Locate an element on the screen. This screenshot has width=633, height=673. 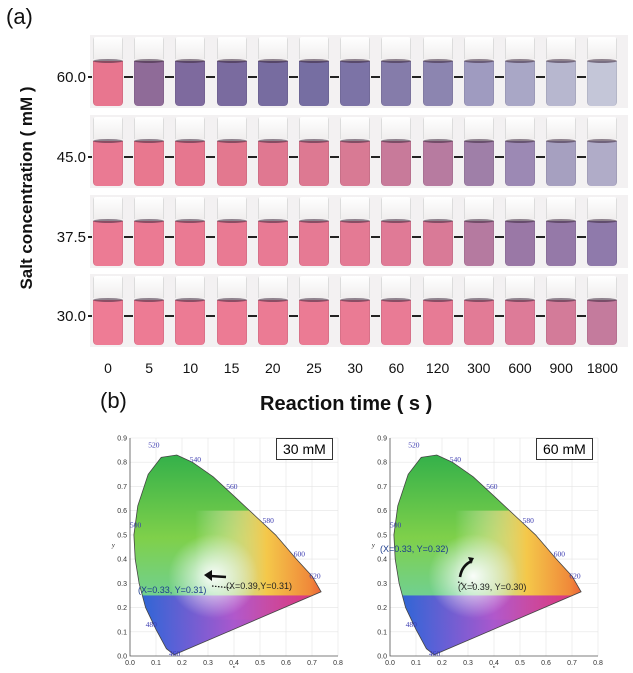
time-tick-label: 10 is located at coordinates (190, 368).